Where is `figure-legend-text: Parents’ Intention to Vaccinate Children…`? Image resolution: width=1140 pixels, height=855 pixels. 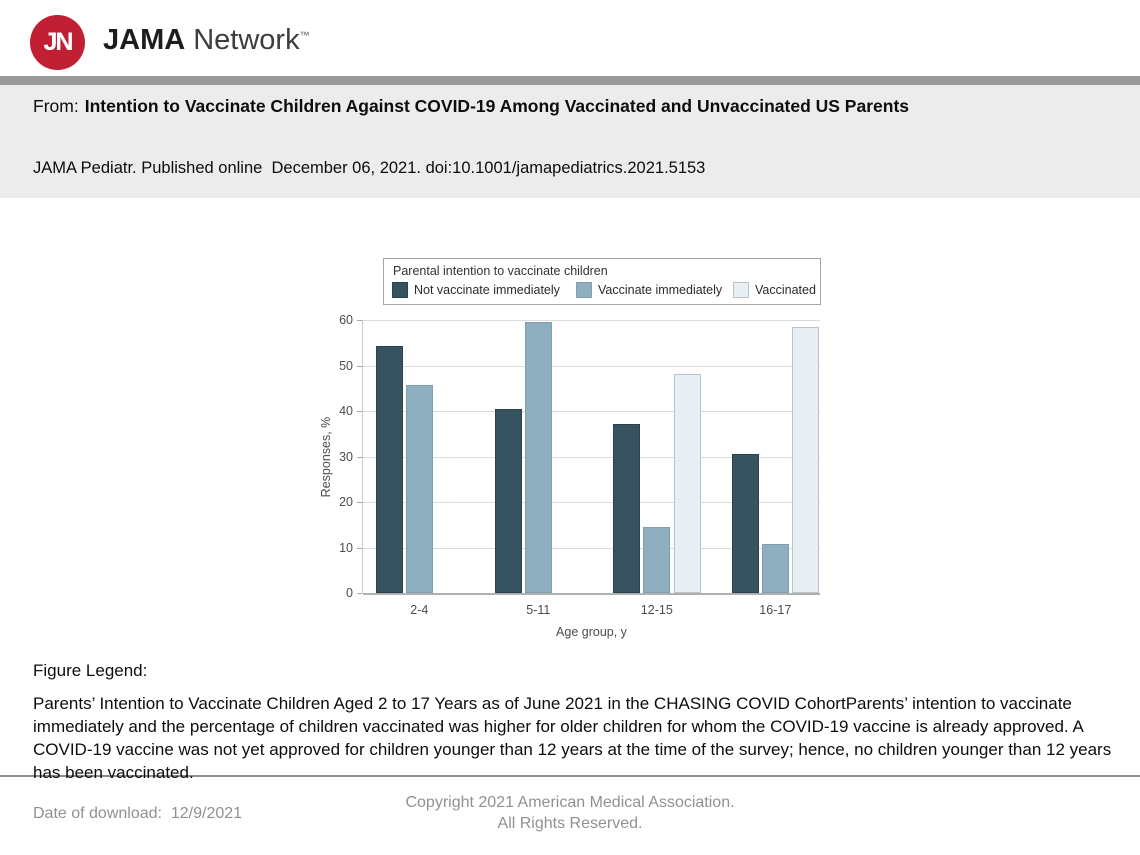
figure-legend-text: Parents’ Intention to Vaccinate Children… is located at coordinates (572, 738).